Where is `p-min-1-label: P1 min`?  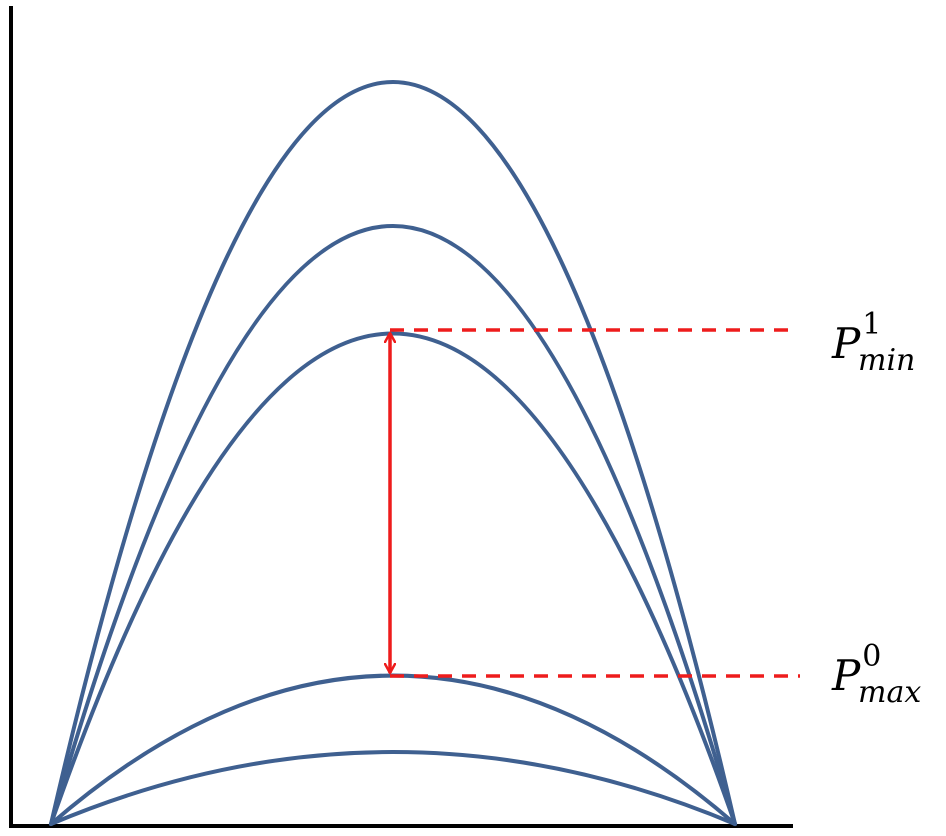 p-min-1-label: P1 min is located at coordinates (873, 342).